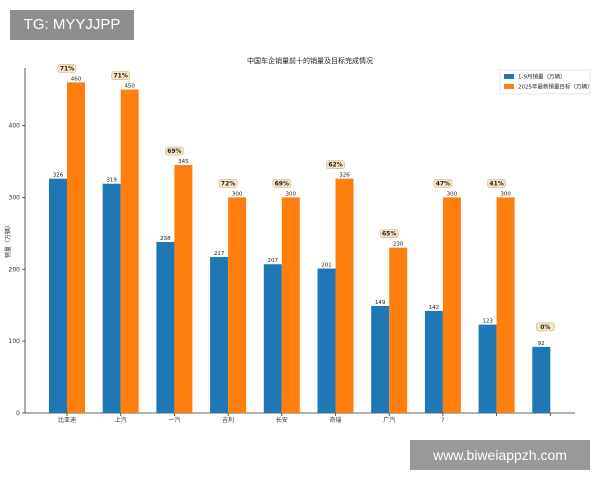 The height and width of the screenshot is (480, 600). What do you see at coordinates (326, 266) in the screenshot?
I see `data-label-sales: 201` at bounding box center [326, 266].